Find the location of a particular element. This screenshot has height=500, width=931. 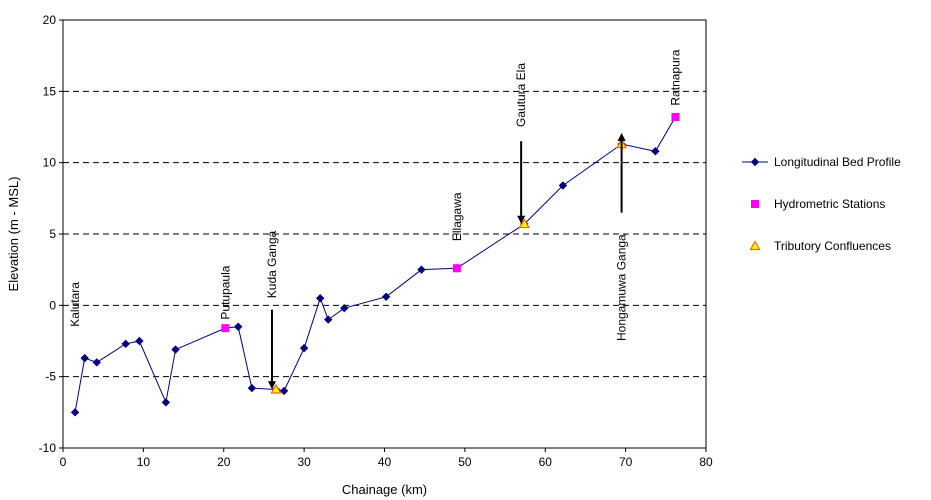

annotation-label: Gautura Ela is located at coordinates (521, 95).